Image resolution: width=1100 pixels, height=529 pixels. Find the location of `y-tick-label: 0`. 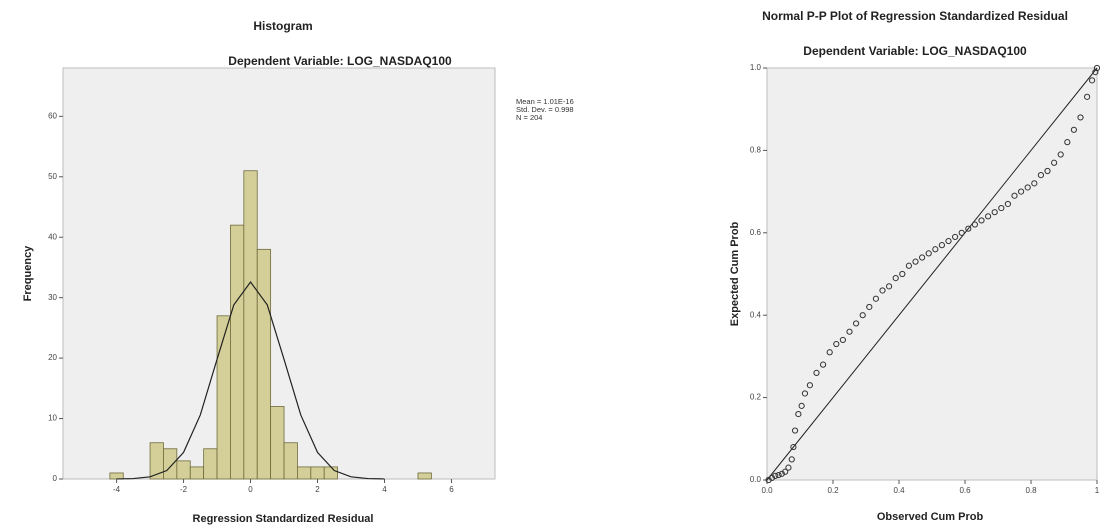

y-tick-label: 0 is located at coordinates (55, 478).